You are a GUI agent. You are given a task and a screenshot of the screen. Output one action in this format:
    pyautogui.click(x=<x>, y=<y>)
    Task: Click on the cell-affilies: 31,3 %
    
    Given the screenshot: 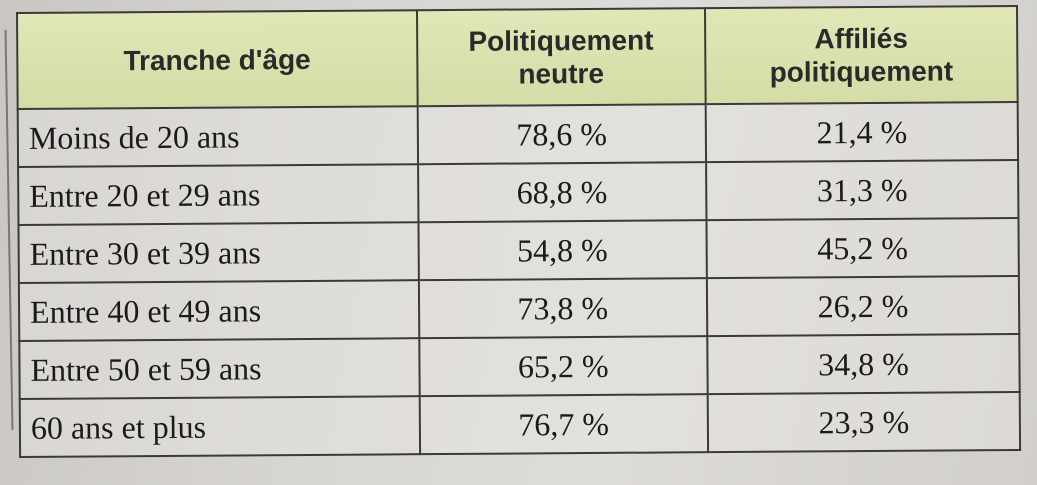 What is the action you would take?
    pyautogui.click(x=862, y=190)
    